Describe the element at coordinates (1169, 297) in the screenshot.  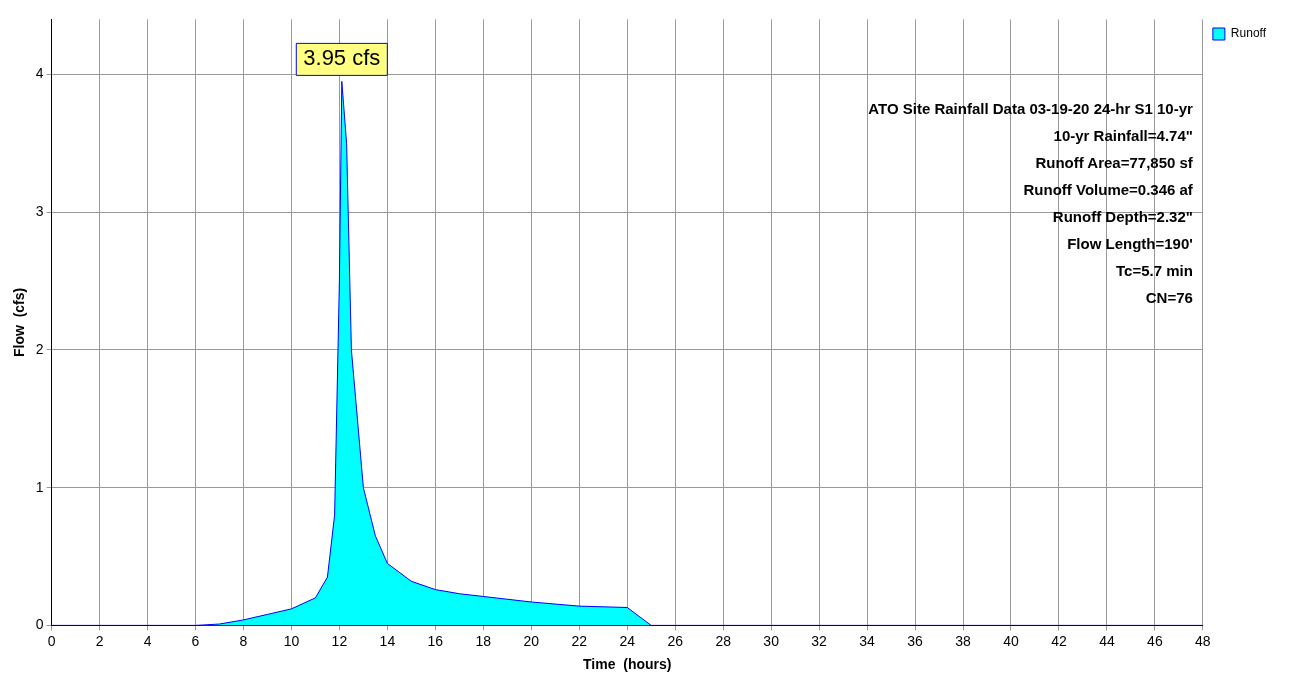
I see `annotation: CN=76` at that location.